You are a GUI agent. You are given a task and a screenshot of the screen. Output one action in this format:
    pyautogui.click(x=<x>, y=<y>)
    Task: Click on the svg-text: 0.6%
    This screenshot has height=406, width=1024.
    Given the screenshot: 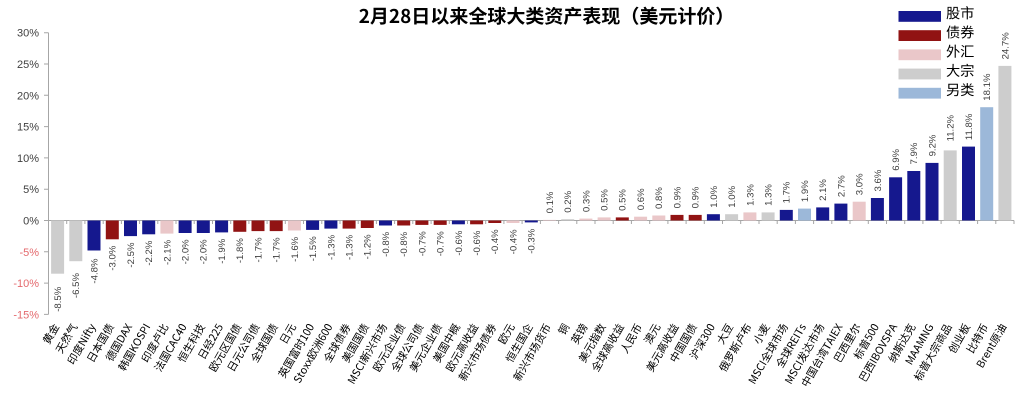 What is the action you would take?
    pyautogui.click(x=641, y=199)
    